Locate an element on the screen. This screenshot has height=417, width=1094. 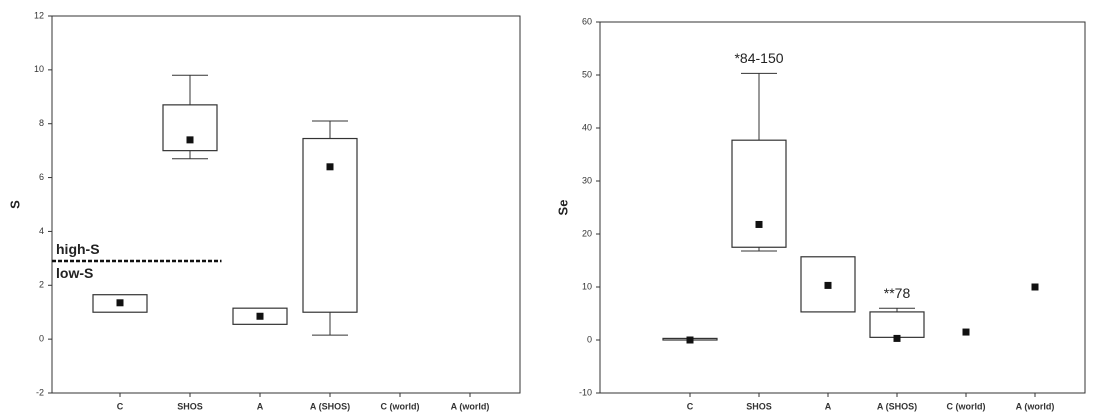
y-tick-label: 30 is located at coordinates (587, 180).